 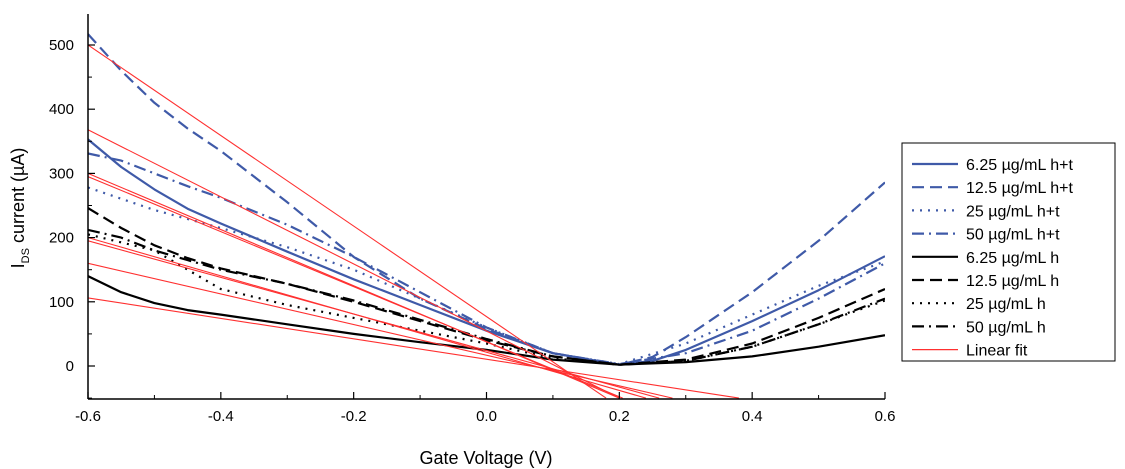 What do you see at coordinates (752, 416) in the screenshot?
I see `x-tick-label: 0.4` at bounding box center [752, 416].